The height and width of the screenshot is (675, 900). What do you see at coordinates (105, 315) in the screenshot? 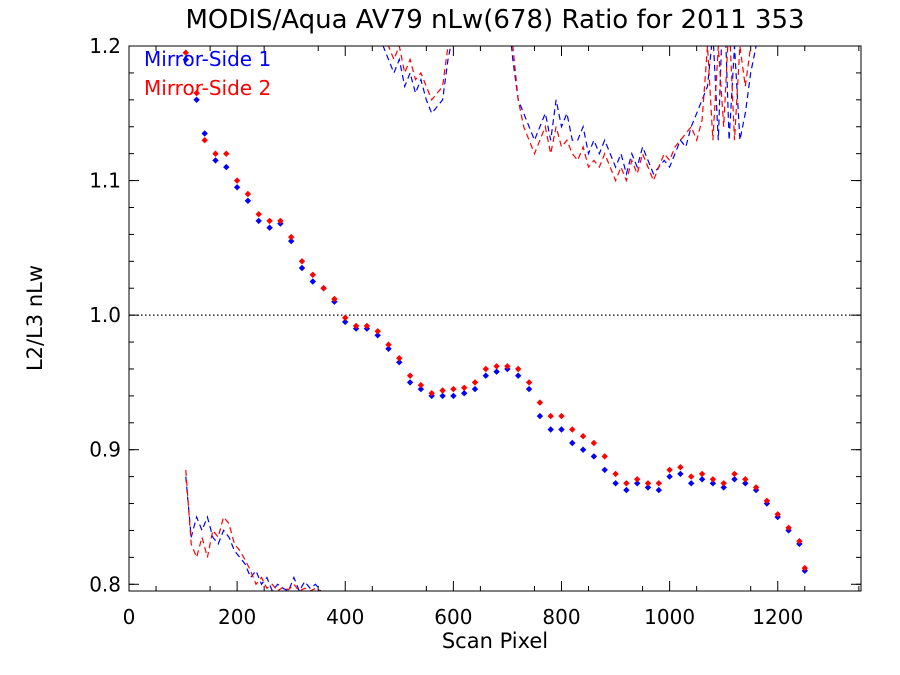
I see `y-tick-label-3: 1.0` at bounding box center [105, 315].